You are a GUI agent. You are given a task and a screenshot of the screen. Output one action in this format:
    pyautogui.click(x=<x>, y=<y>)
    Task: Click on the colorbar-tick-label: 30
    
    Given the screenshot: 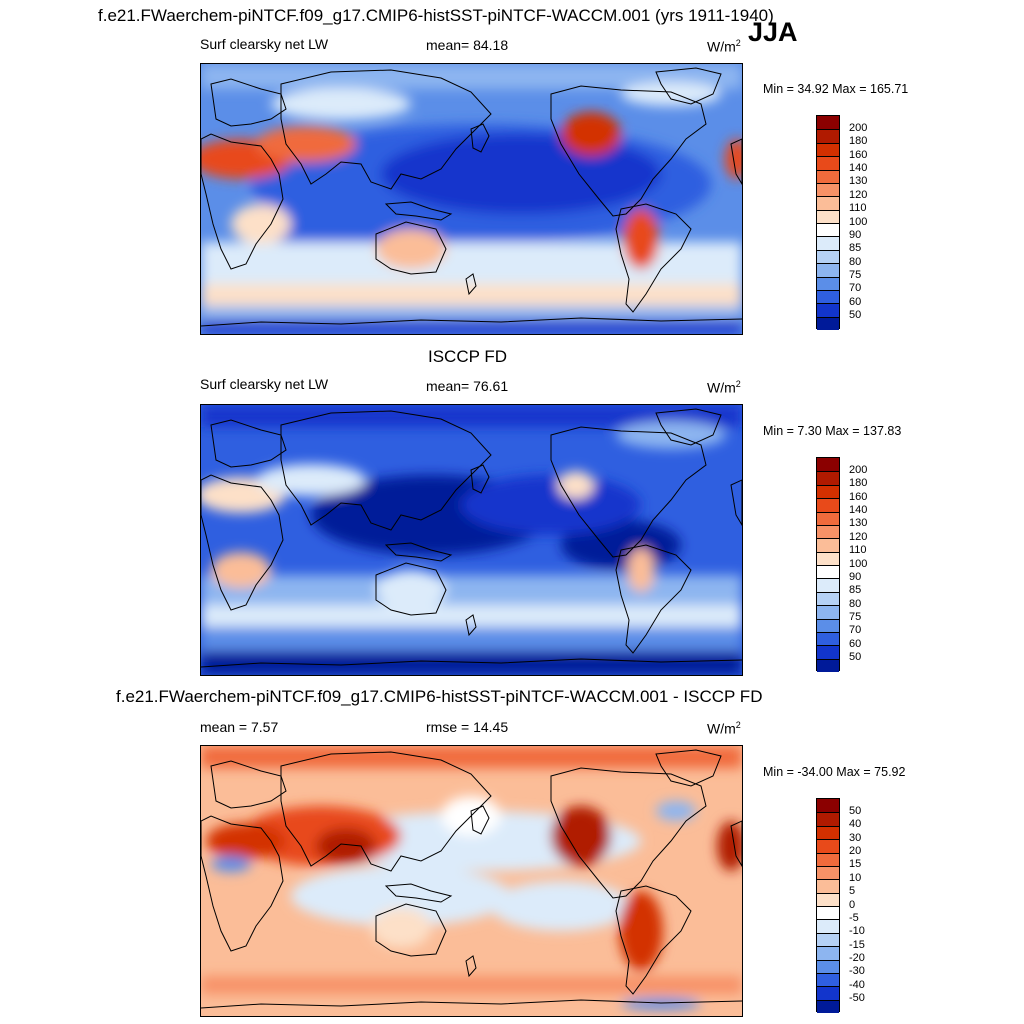 What is the action you would take?
    pyautogui.click(x=855, y=837)
    